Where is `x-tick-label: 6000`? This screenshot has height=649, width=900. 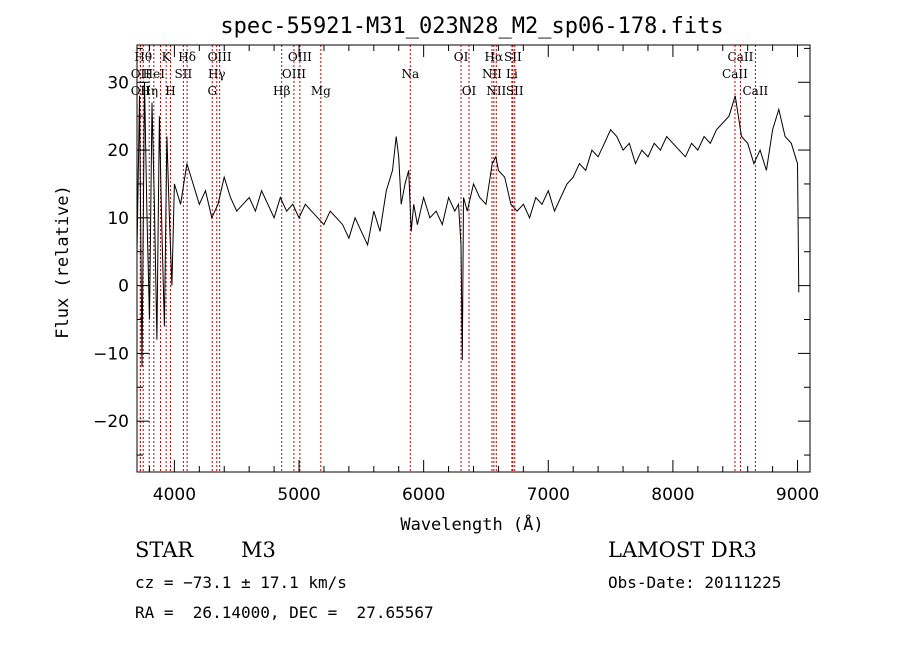
x-tick-label: 6000 is located at coordinates (423, 495).